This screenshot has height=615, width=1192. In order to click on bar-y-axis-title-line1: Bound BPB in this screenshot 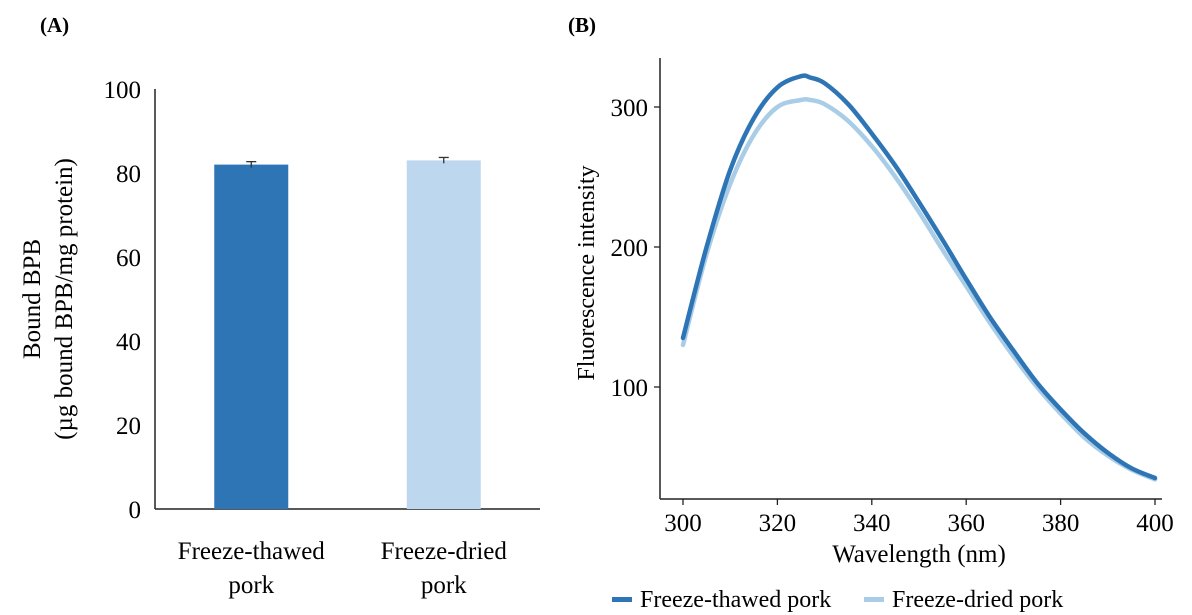, I will do `click(32, 299)`.